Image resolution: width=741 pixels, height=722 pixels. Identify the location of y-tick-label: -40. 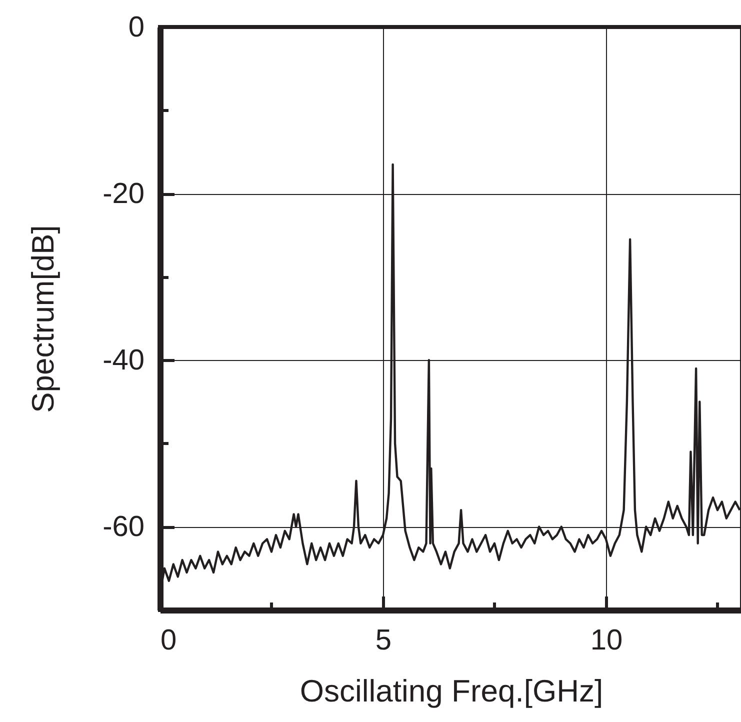
(123, 360).